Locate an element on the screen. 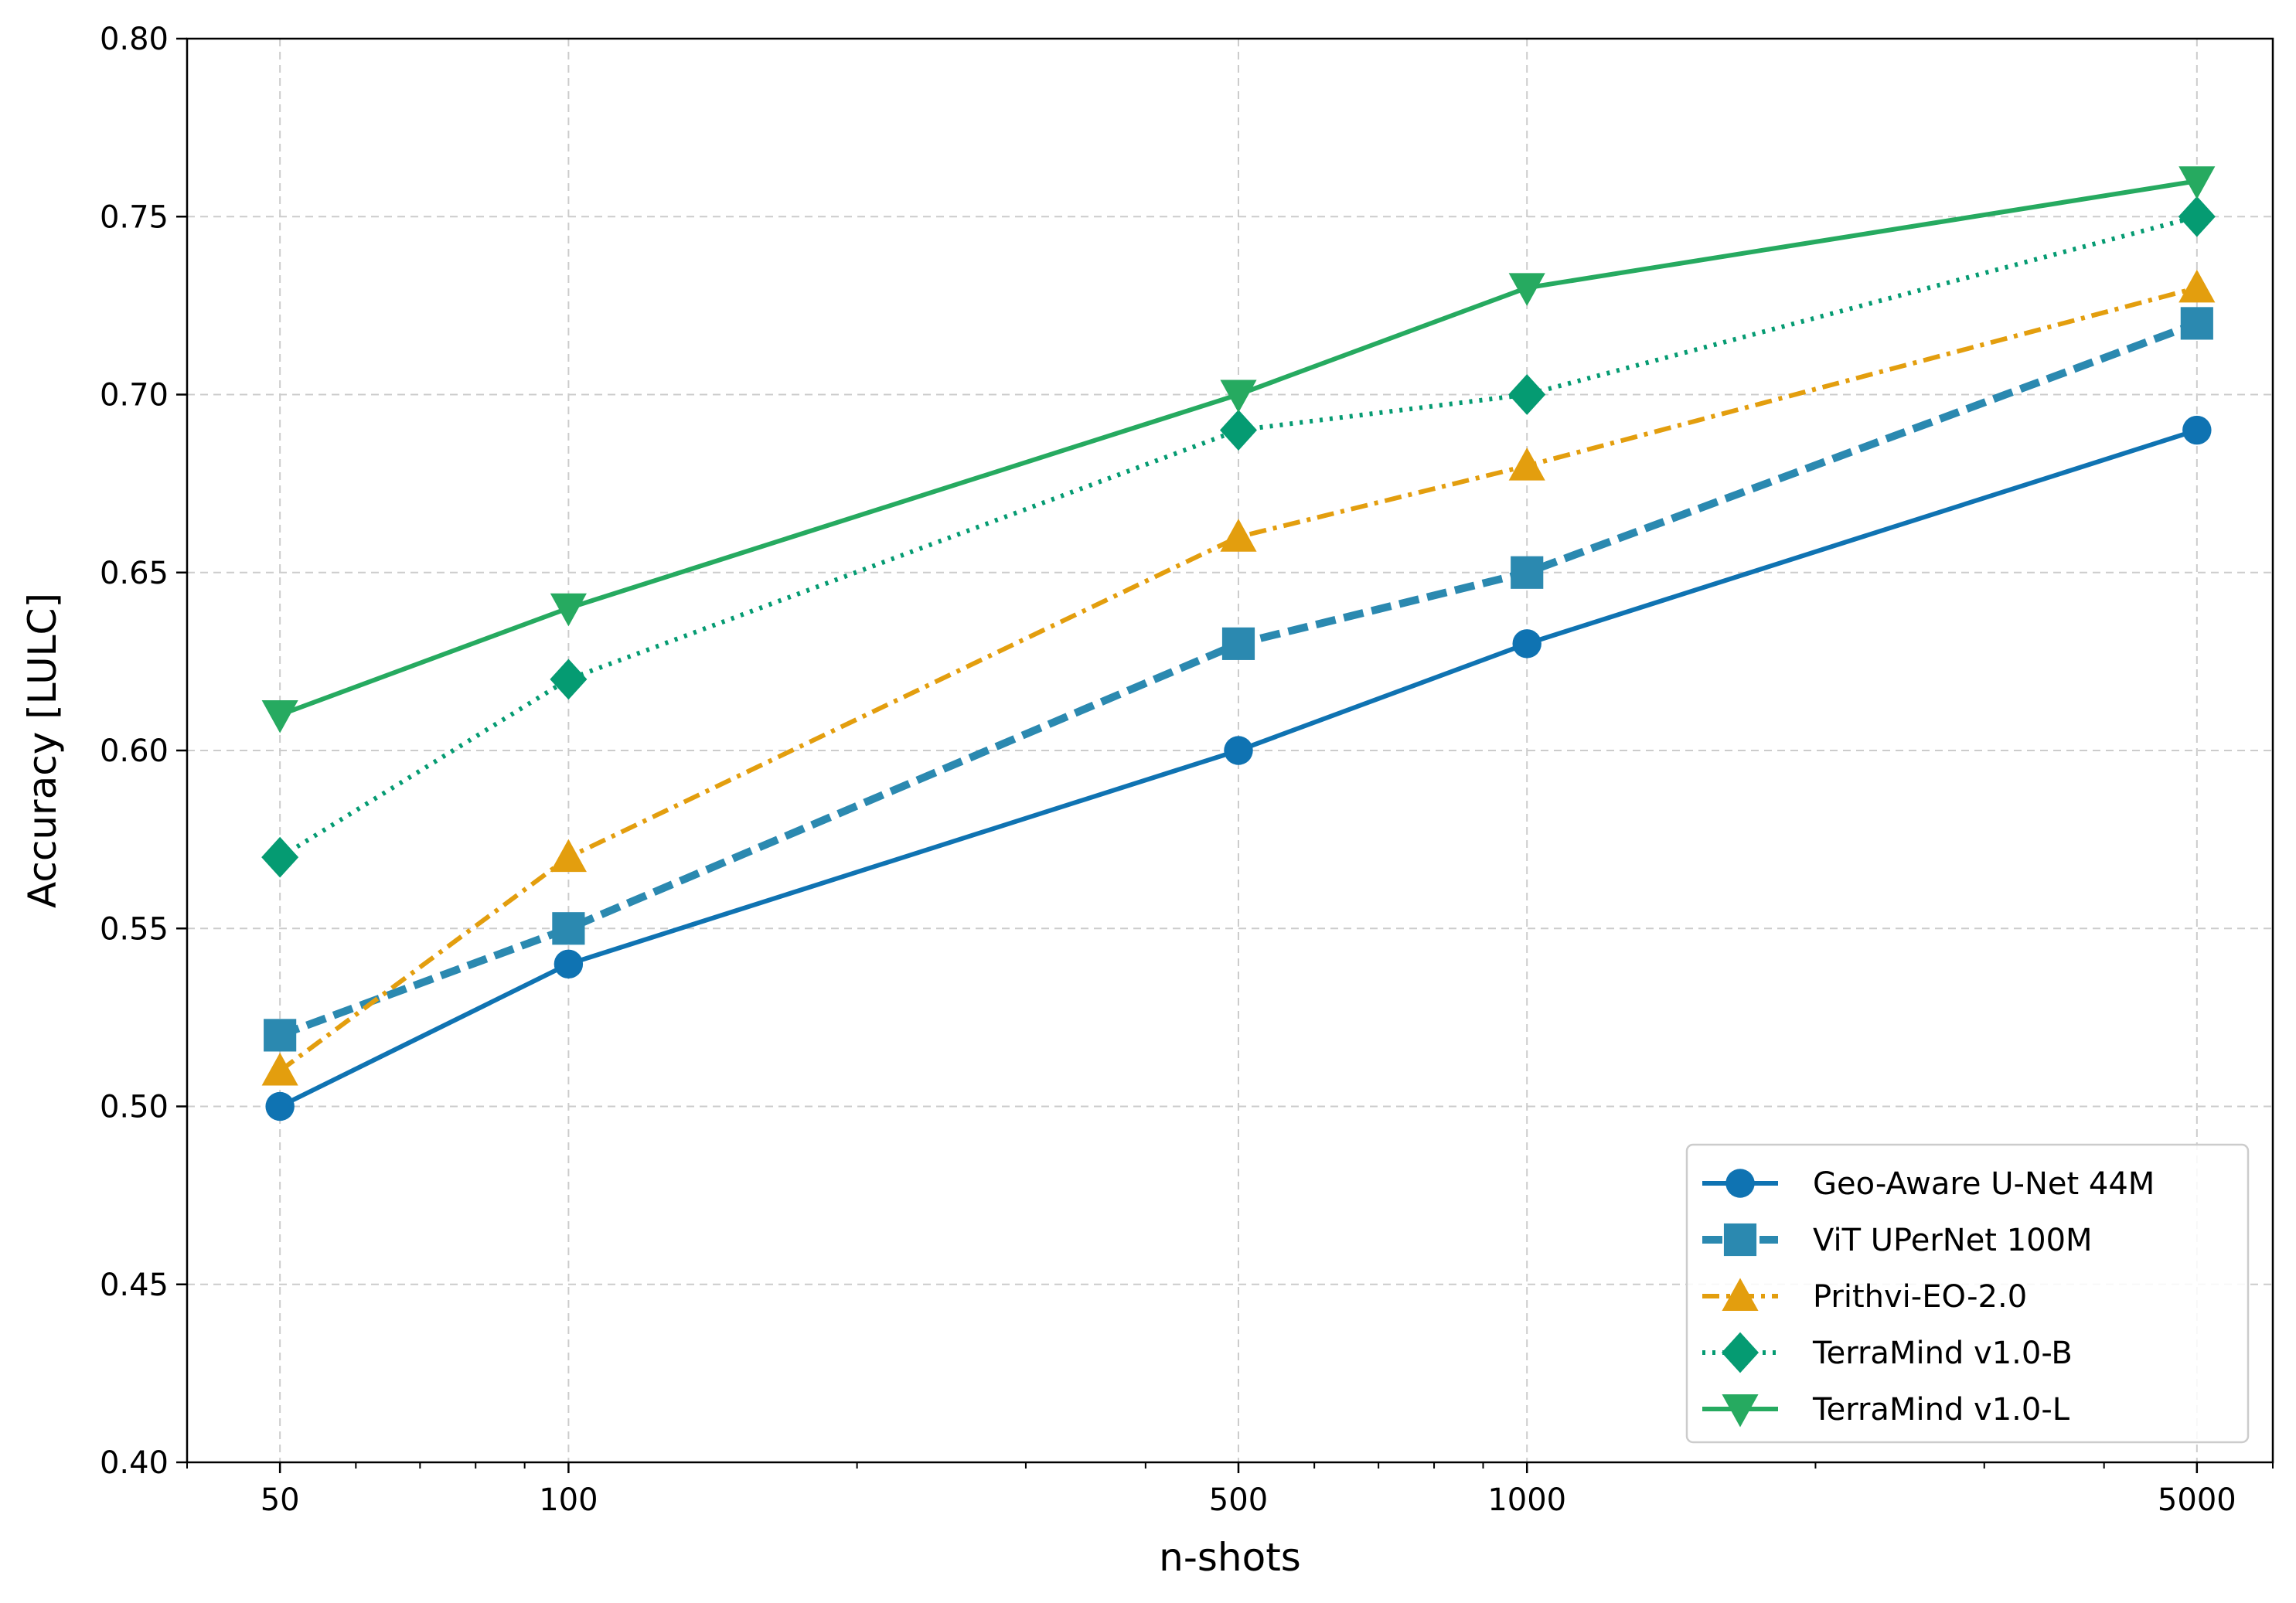  legend-label: TerraMind v1.0-L is located at coordinates (1941, 1410).